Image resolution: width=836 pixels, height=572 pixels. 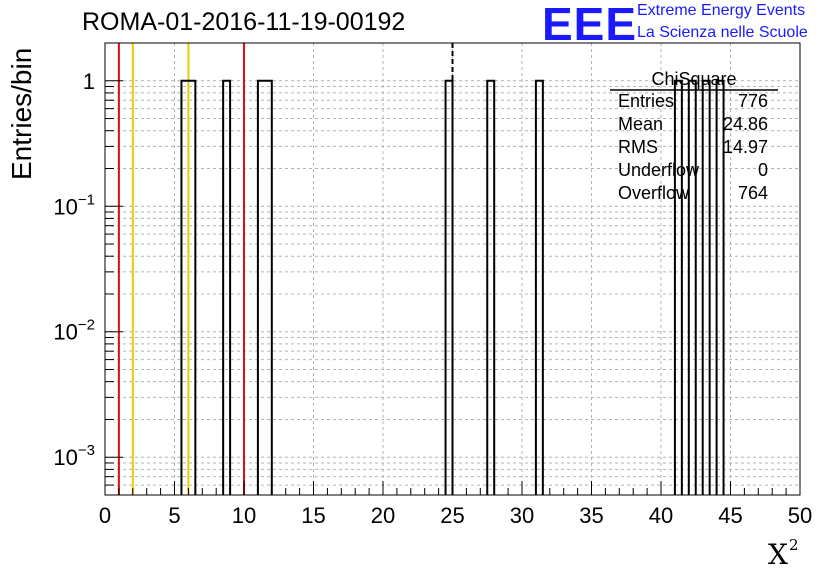 I want to click on y-tick-label: 10⁻², so click(x=74, y=331).